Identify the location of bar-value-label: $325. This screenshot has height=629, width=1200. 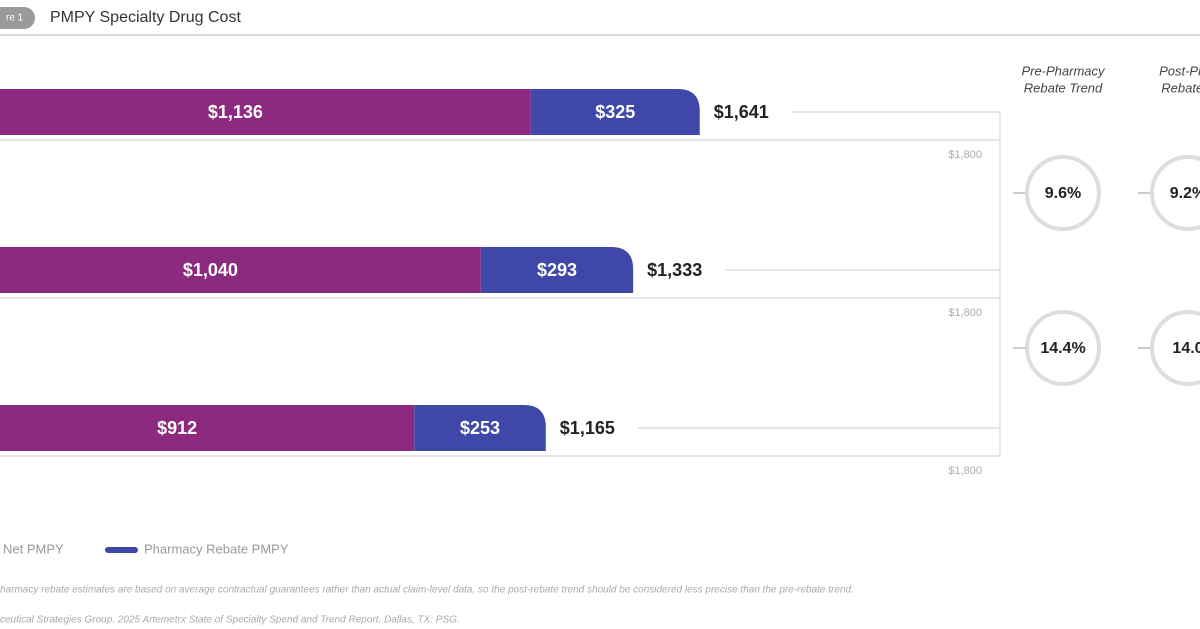
(615, 112).